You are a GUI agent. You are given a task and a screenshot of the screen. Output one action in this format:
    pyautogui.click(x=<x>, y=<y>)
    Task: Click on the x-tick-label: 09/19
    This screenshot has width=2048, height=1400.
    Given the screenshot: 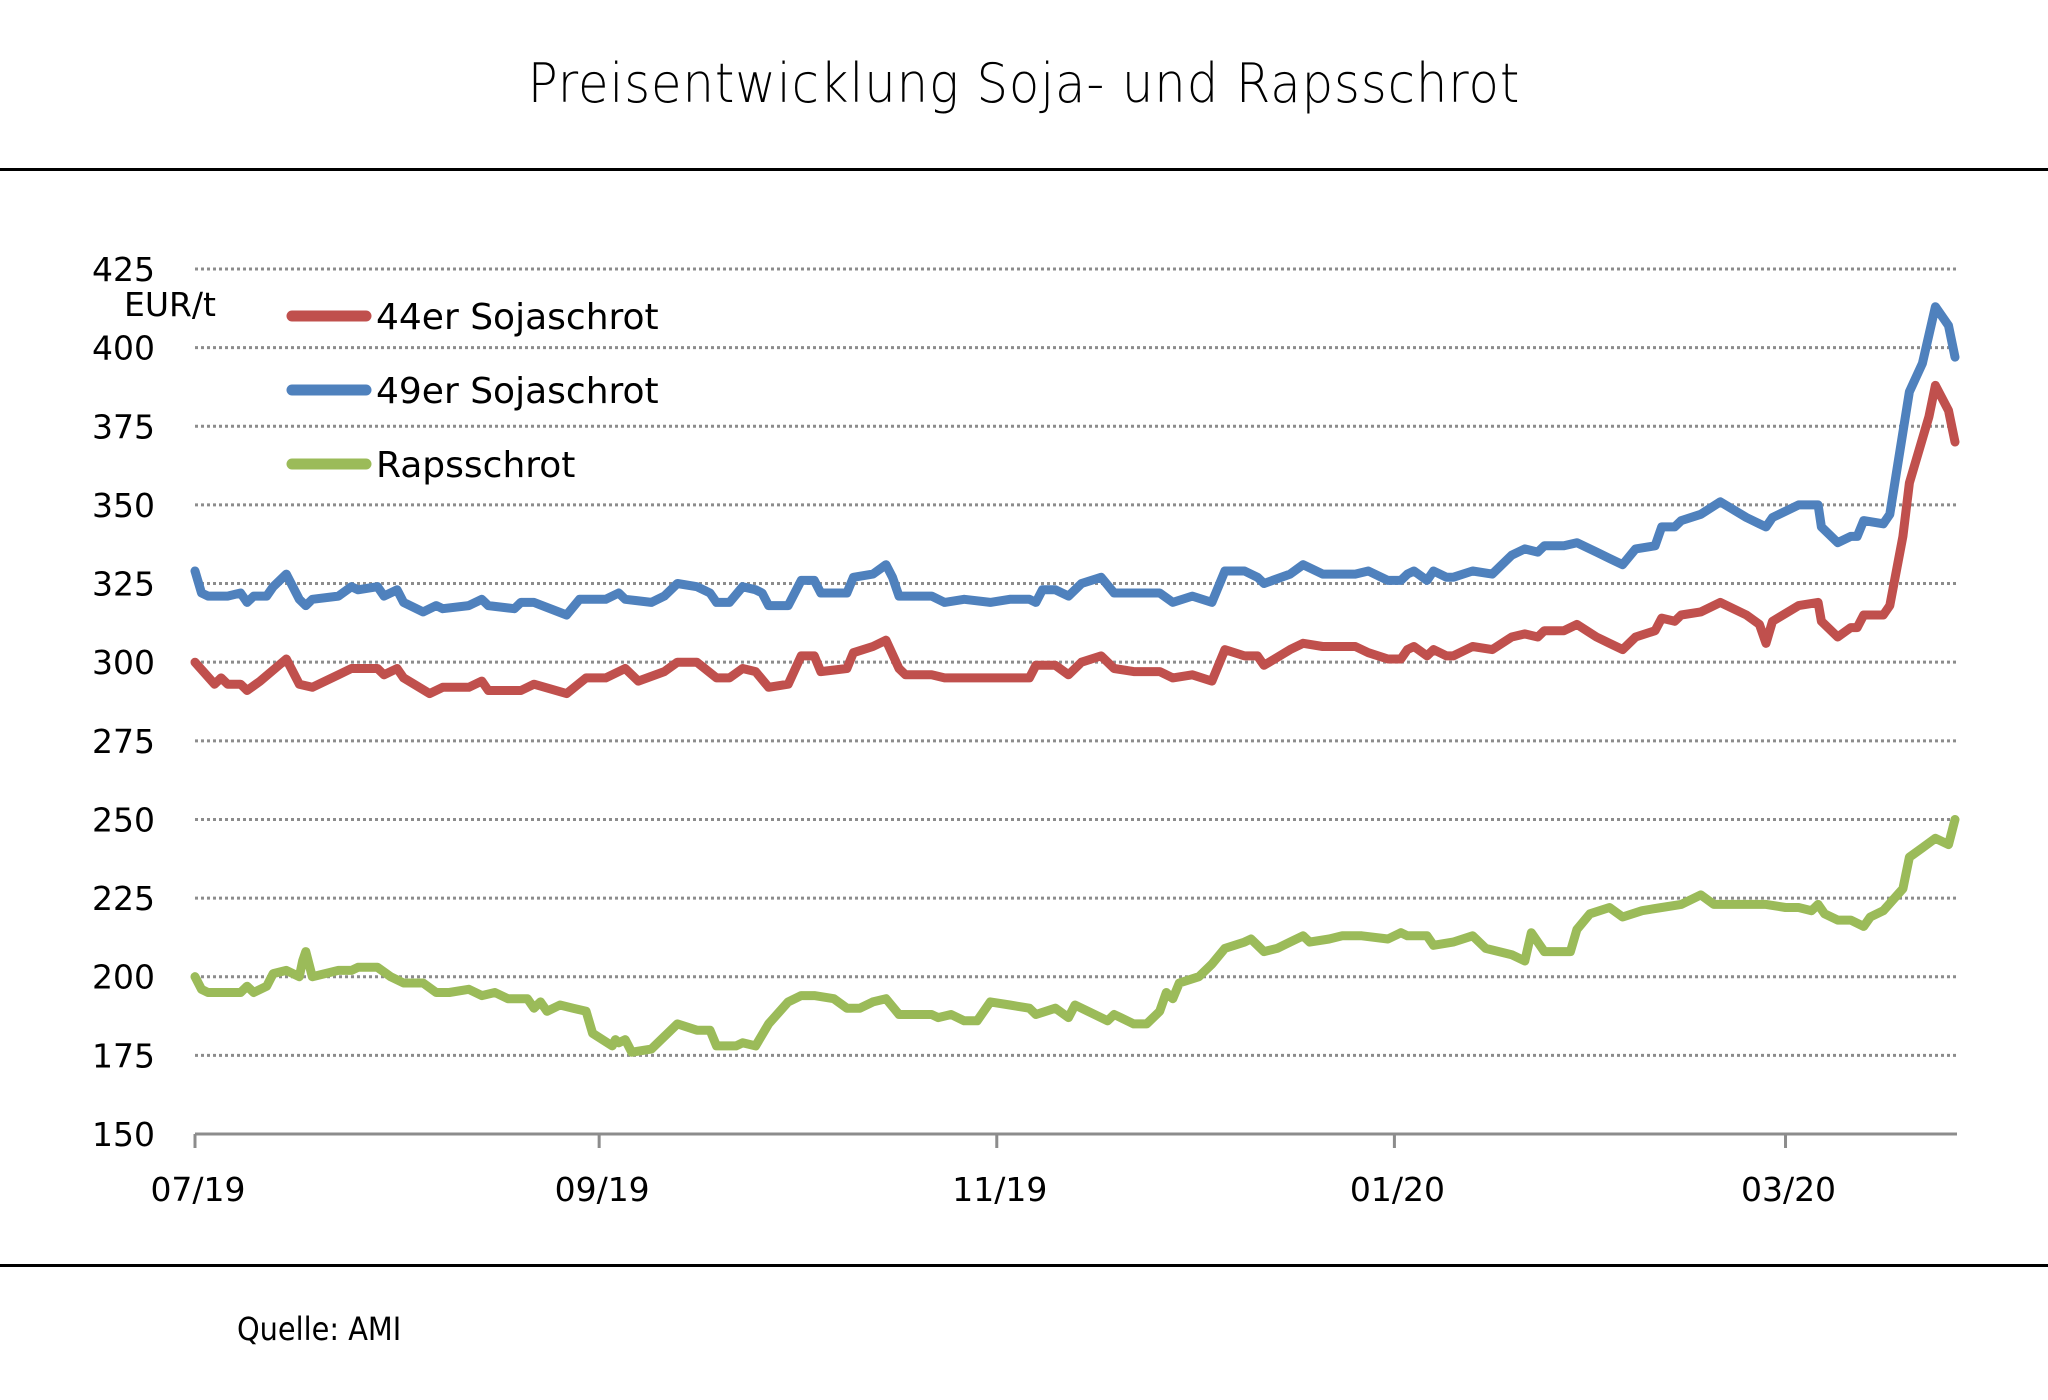 What is the action you would take?
    pyautogui.click(x=602, y=1189)
    